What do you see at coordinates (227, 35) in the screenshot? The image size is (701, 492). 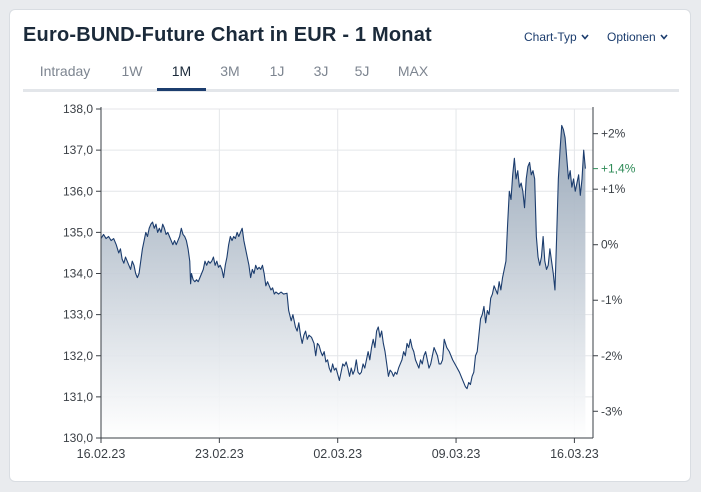 I see `page-title: Euro-BUND-Future Chart in EUR - 1 Monat` at bounding box center [227, 35].